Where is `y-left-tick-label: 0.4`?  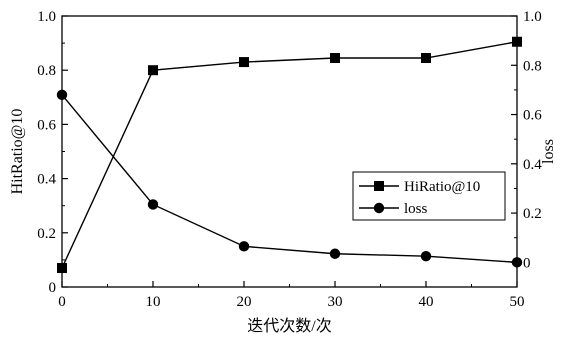 y-left-tick-label: 0.4 is located at coordinates (46, 180).